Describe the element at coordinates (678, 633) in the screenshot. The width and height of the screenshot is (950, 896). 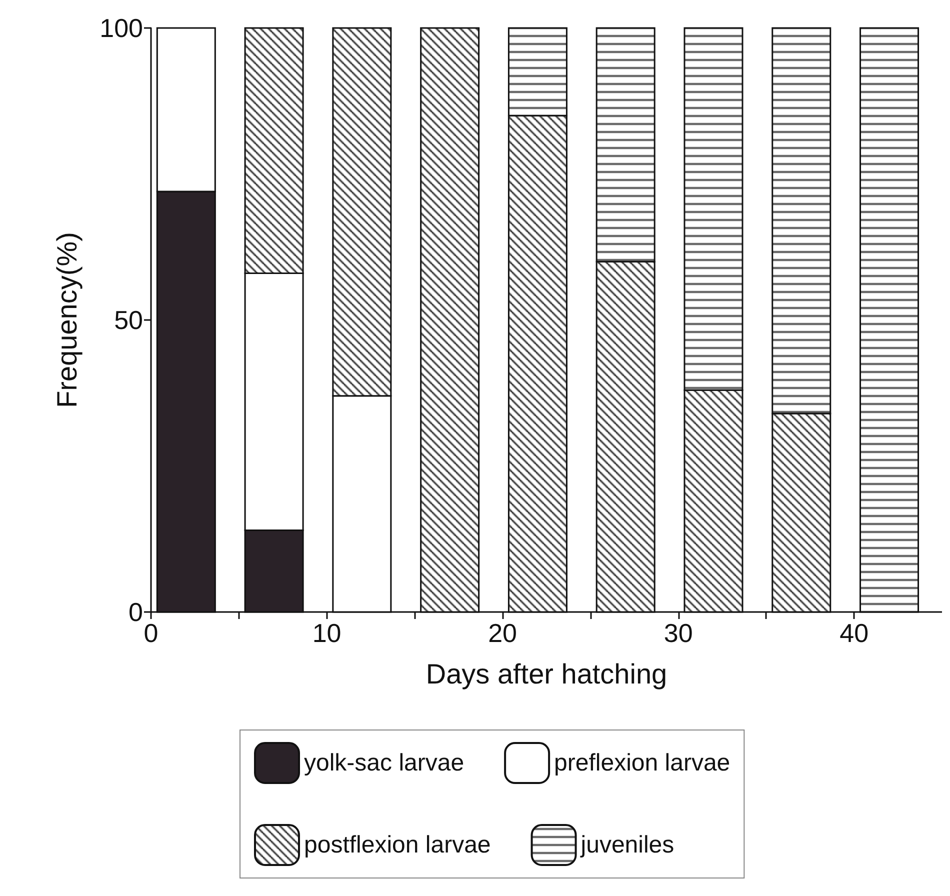
I see `x-tick-label: 30` at that location.